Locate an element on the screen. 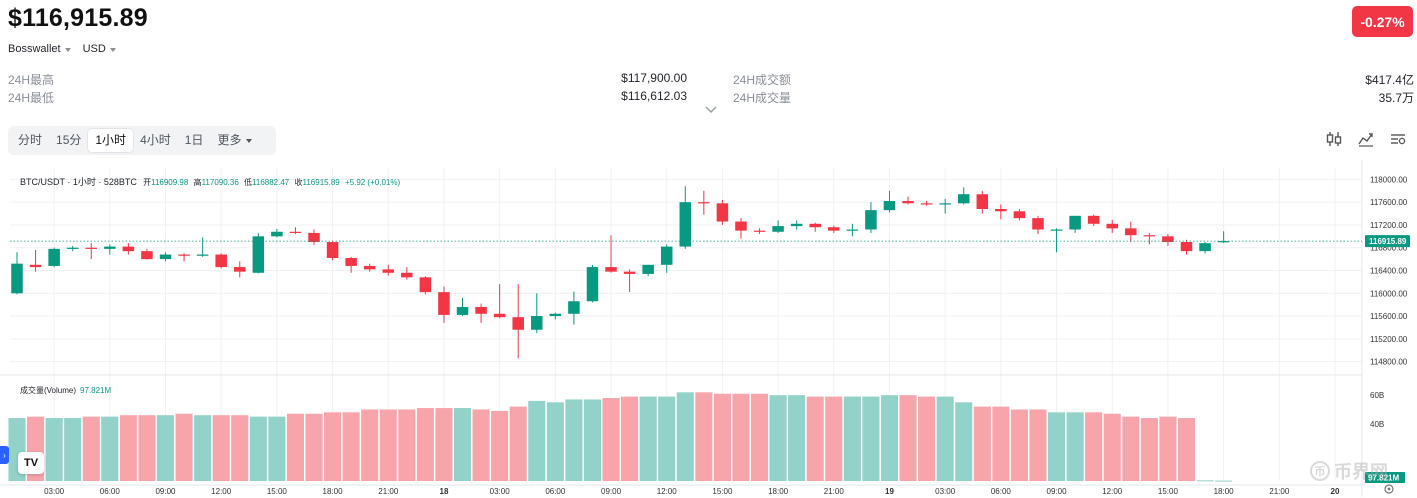 This screenshot has width=1417, height=498. x-tick-label: 18:00 is located at coordinates (778, 491).